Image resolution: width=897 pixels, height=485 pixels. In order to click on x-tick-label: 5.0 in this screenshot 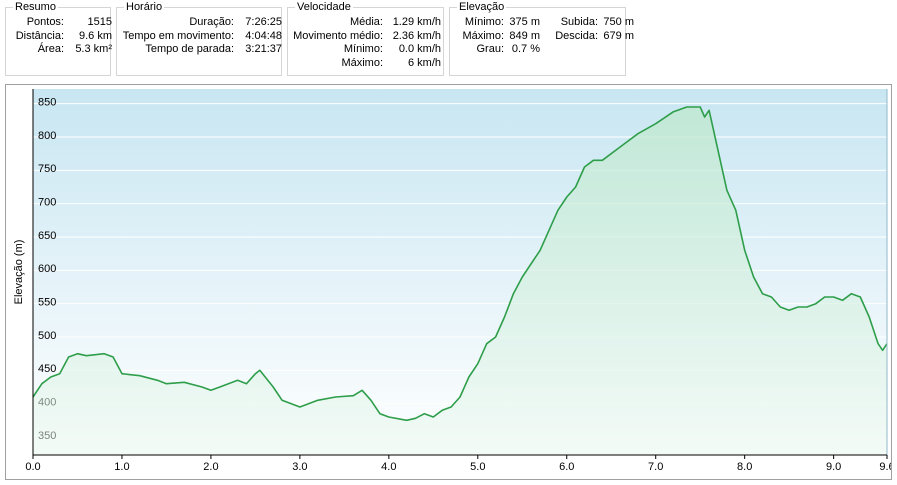, I will do `click(477, 467)`.